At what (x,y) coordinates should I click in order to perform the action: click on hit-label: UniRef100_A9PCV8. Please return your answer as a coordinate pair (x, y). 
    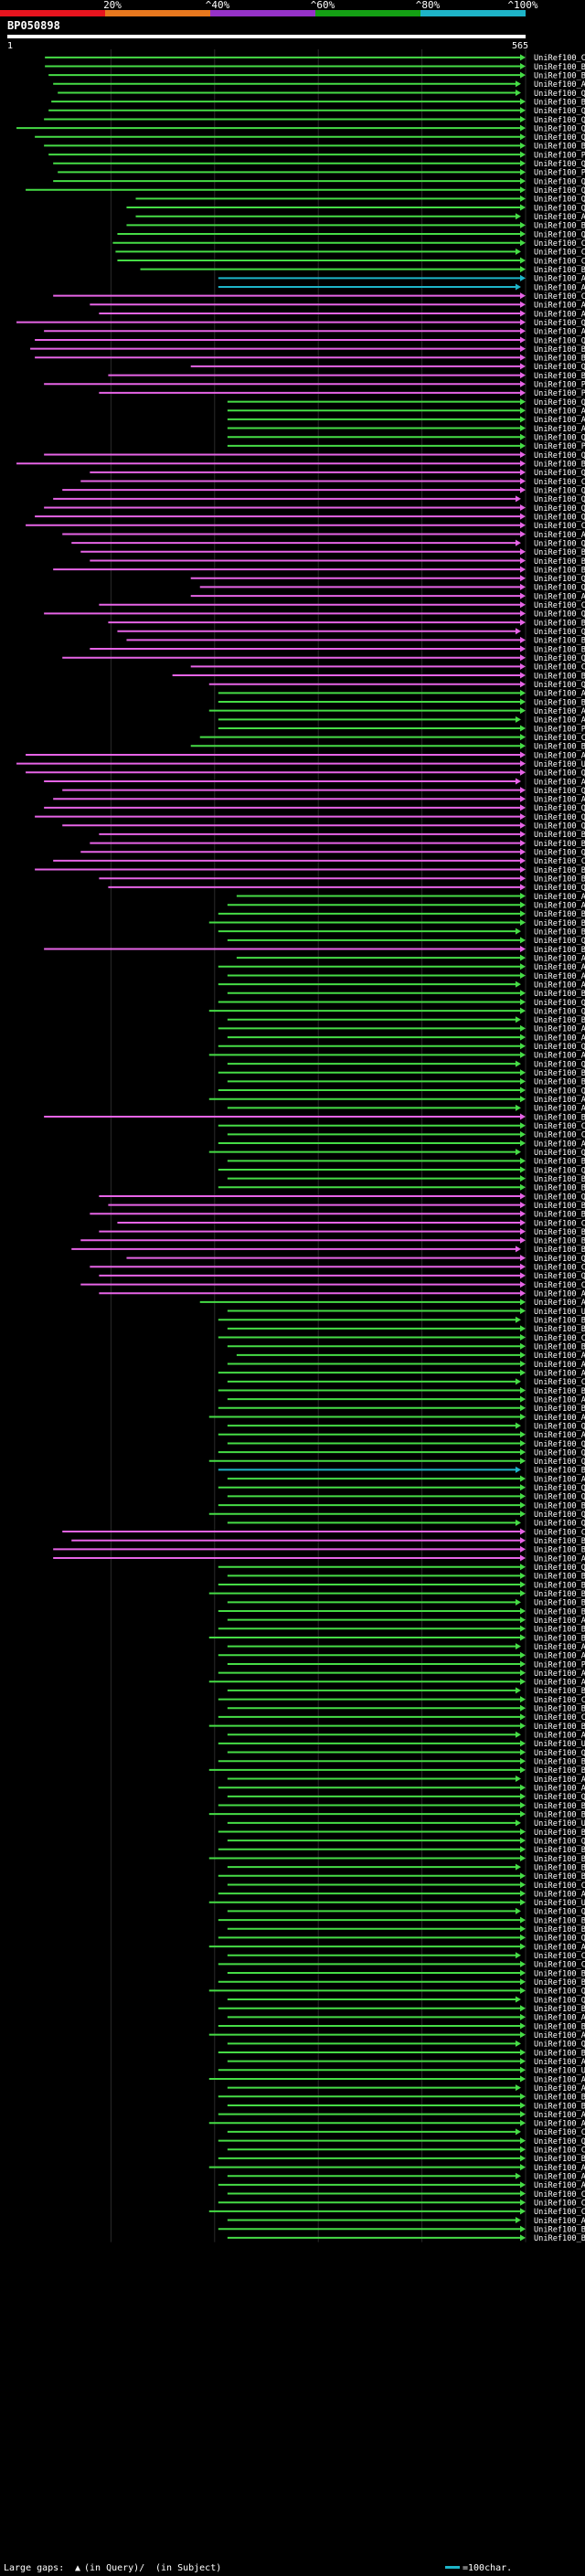
    Looking at the image, I should click on (560, 1400).